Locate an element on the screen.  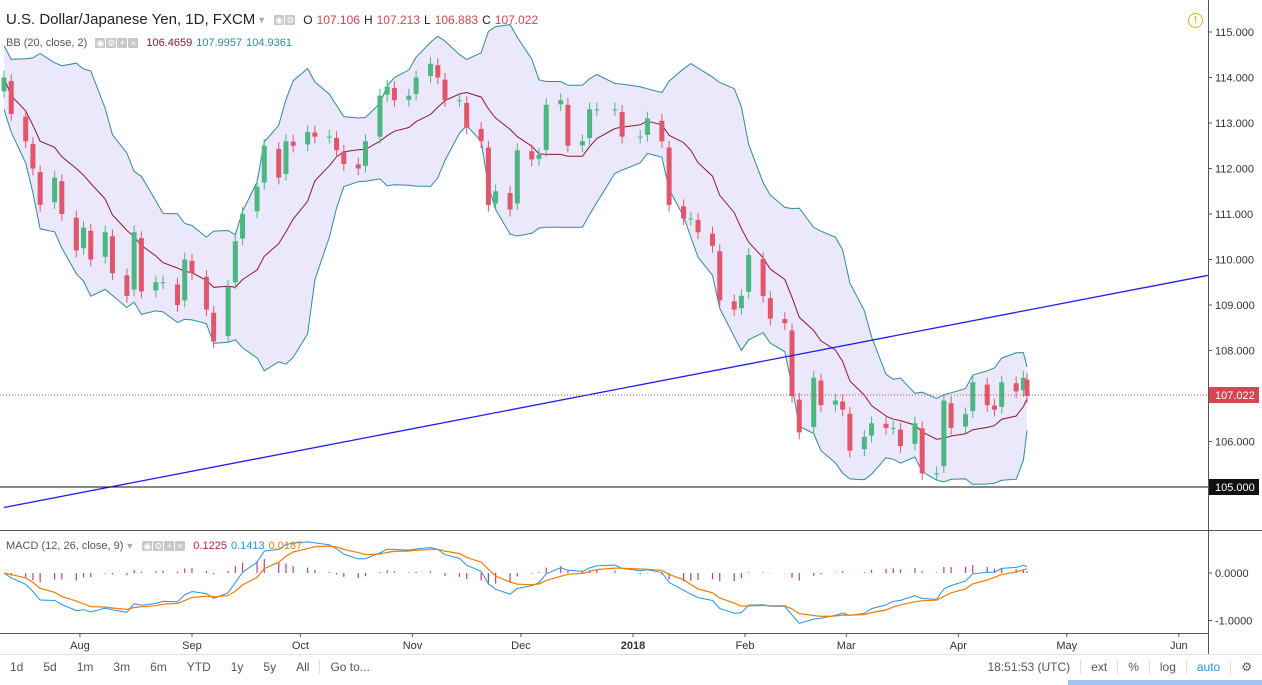
macd-tick-label: 0.0000 is located at coordinates (1232, 574).